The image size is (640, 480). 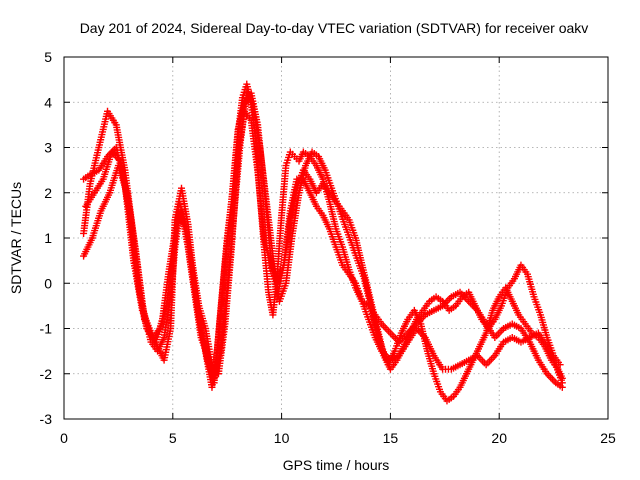 I want to click on y-tick-label: 3, so click(x=48, y=148).